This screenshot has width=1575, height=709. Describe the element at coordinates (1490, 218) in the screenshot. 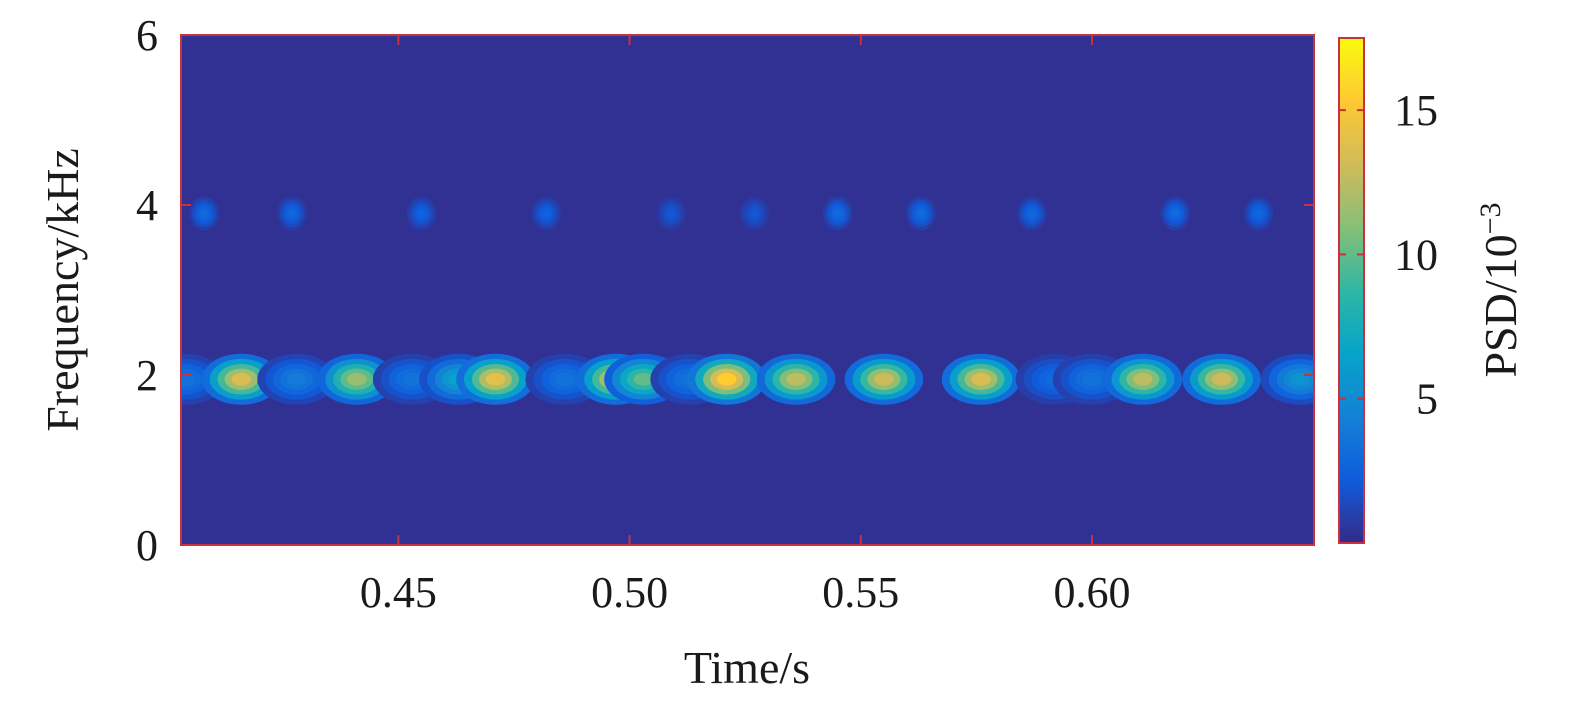

I see `colorbar-label-exponent: −3` at that location.